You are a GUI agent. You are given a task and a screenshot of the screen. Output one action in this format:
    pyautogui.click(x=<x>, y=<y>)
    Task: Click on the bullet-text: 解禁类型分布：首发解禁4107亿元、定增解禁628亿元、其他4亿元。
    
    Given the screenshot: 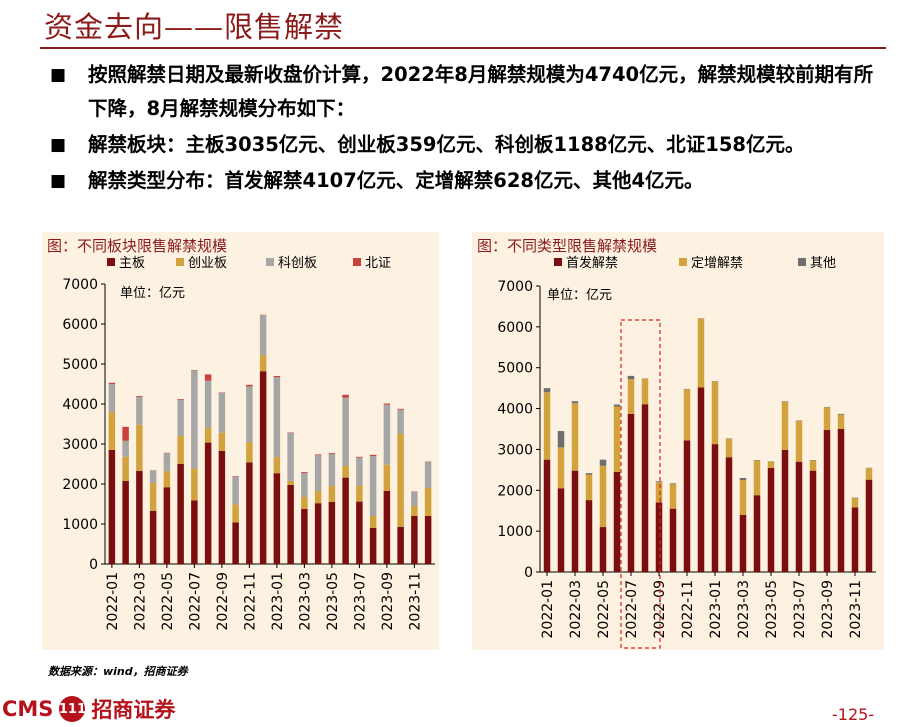 What is the action you would take?
    pyautogui.click(x=396, y=180)
    